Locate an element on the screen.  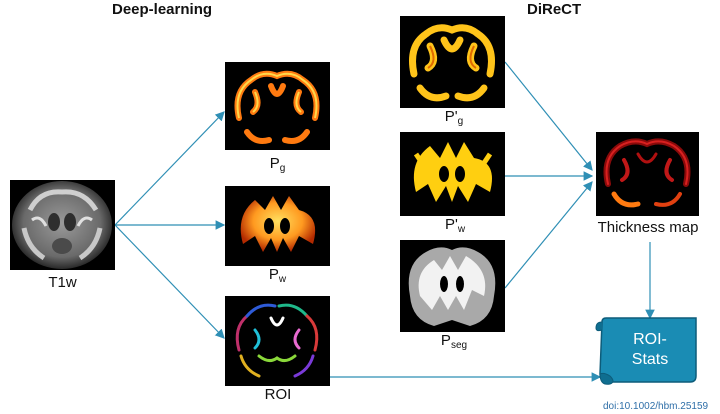
pg-image is located at coordinates (277, 106).